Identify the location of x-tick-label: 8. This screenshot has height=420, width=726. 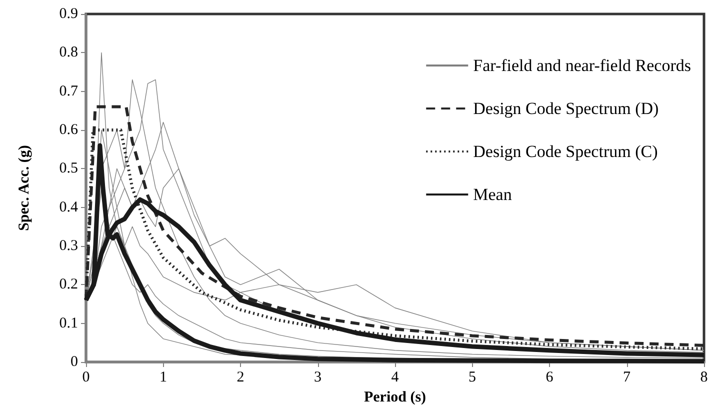
(704, 378).